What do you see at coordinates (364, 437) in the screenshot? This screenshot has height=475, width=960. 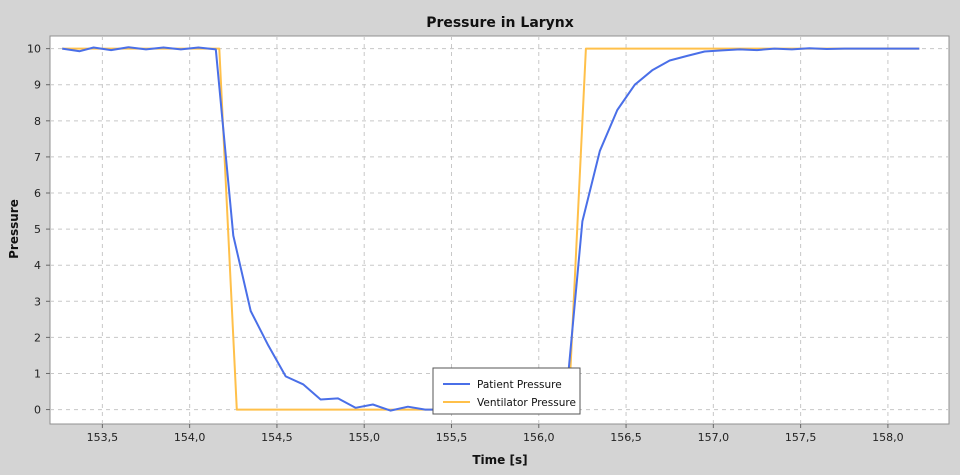 I see `x-tick-label: 155,0` at bounding box center [364, 437].